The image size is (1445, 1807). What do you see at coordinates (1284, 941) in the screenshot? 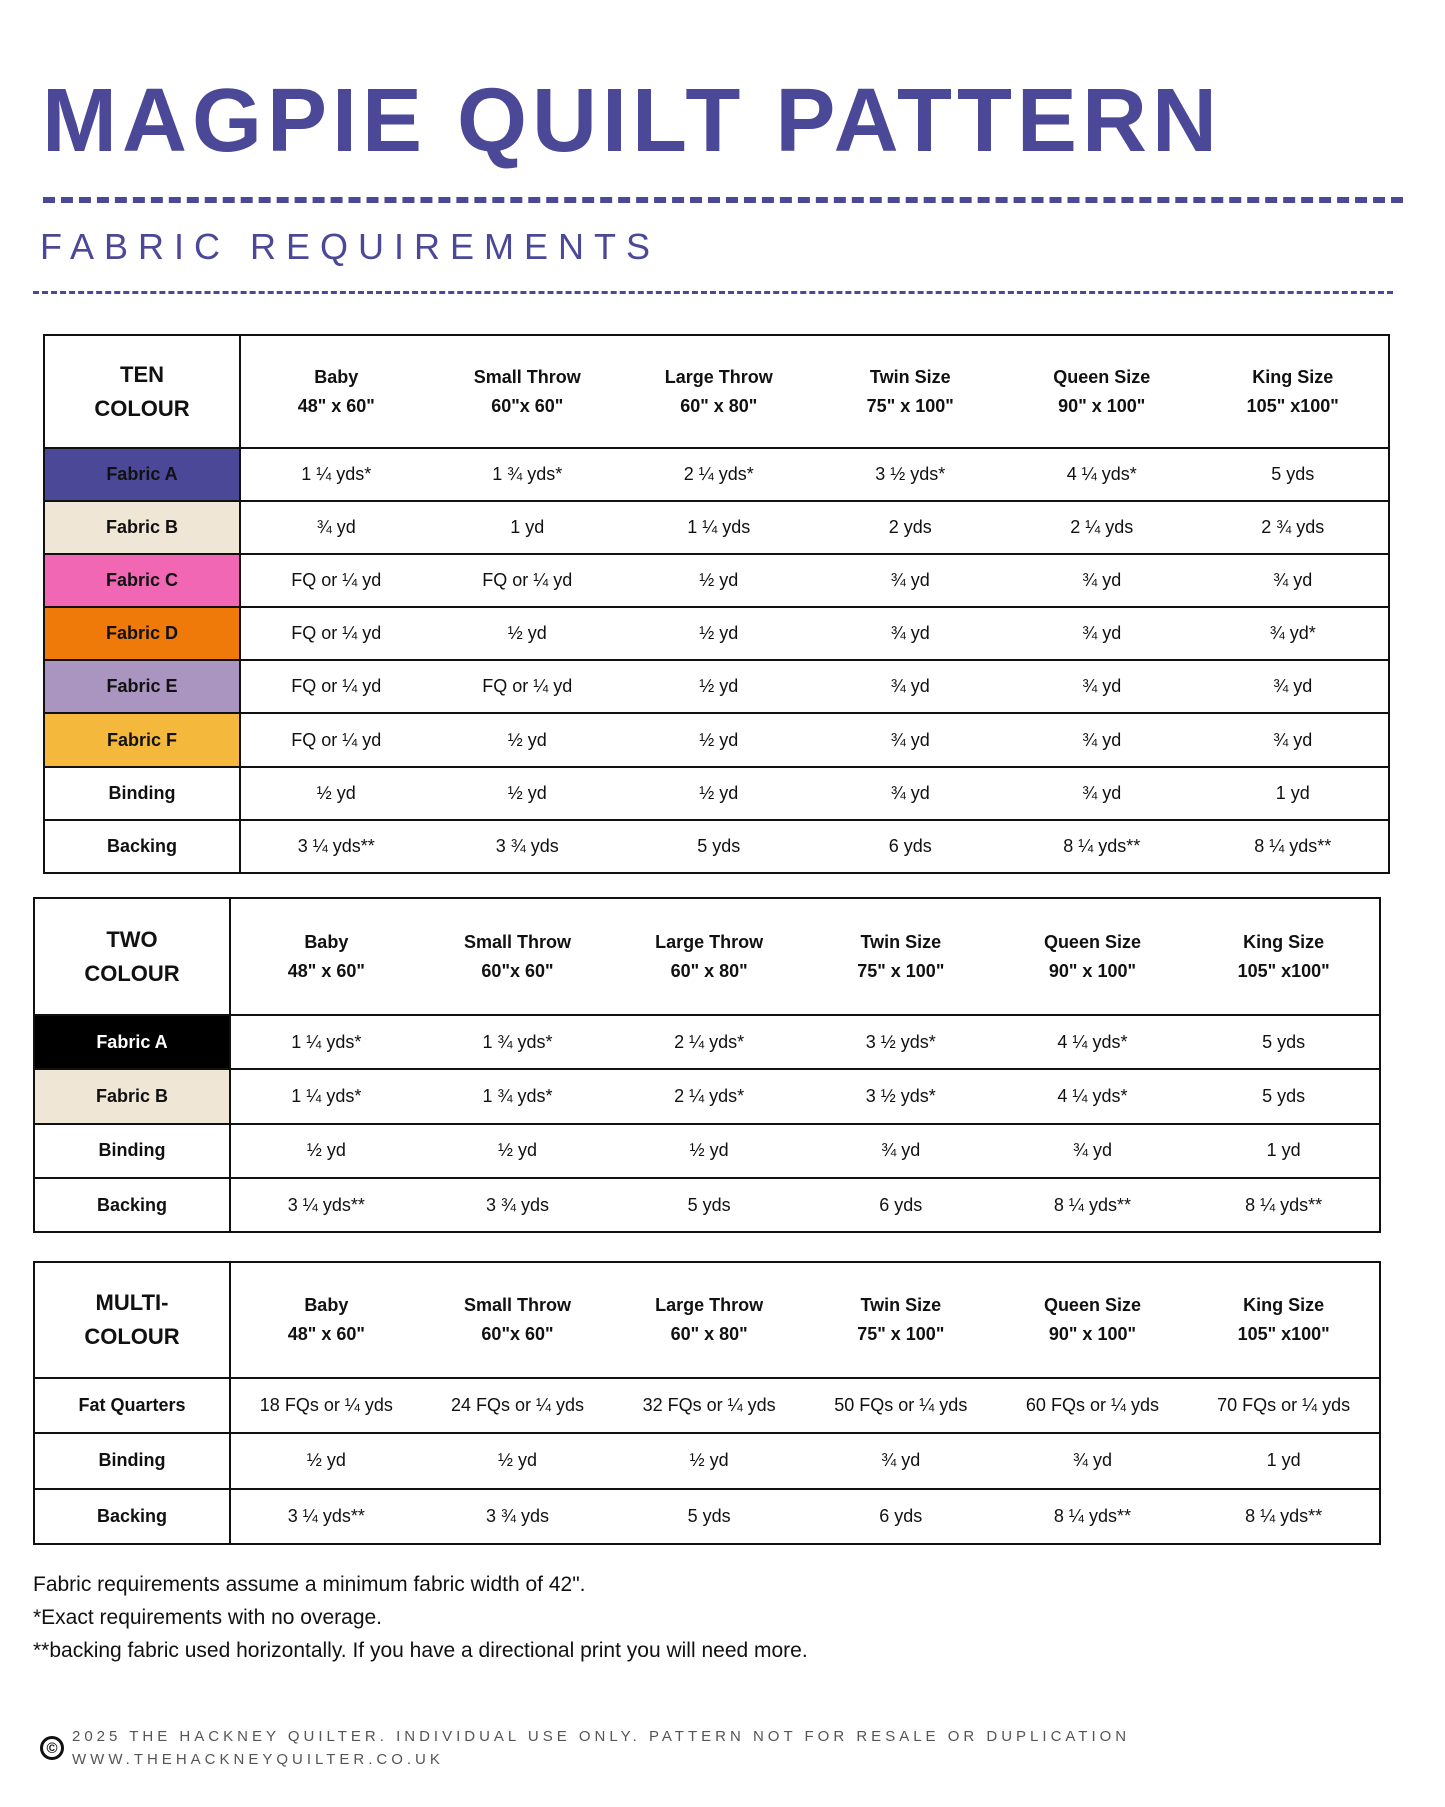
I see `size-name: King Size` at bounding box center [1284, 941].